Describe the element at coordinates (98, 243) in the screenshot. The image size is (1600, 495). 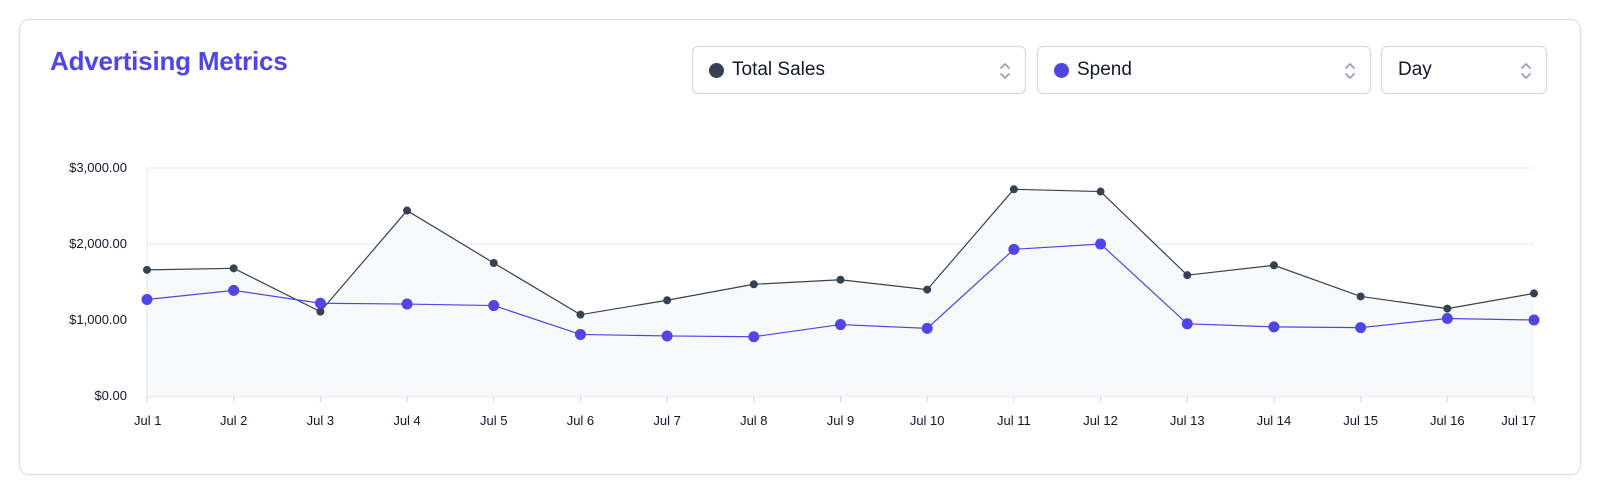
I see `y-tick-label: $2,000.00` at that location.